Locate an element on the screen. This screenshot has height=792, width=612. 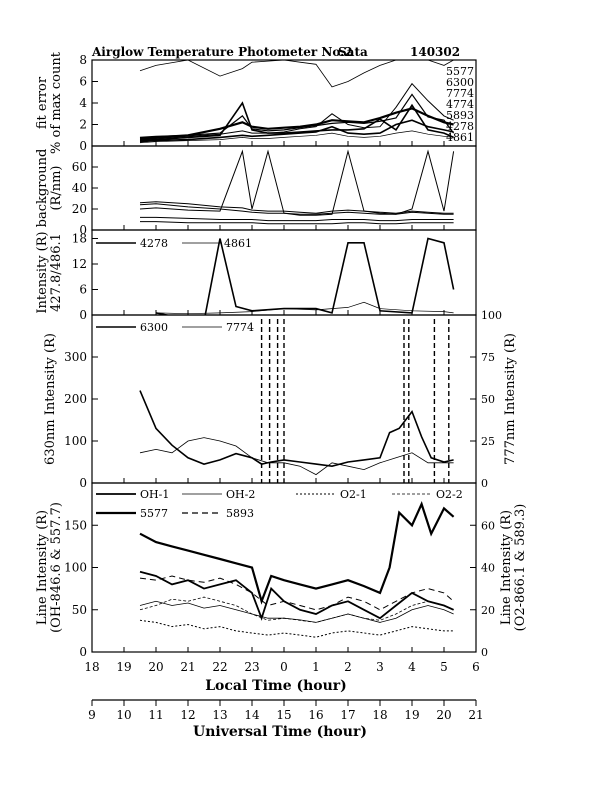
universal-time-tick-label: 21 is located at coordinates (475, 715).